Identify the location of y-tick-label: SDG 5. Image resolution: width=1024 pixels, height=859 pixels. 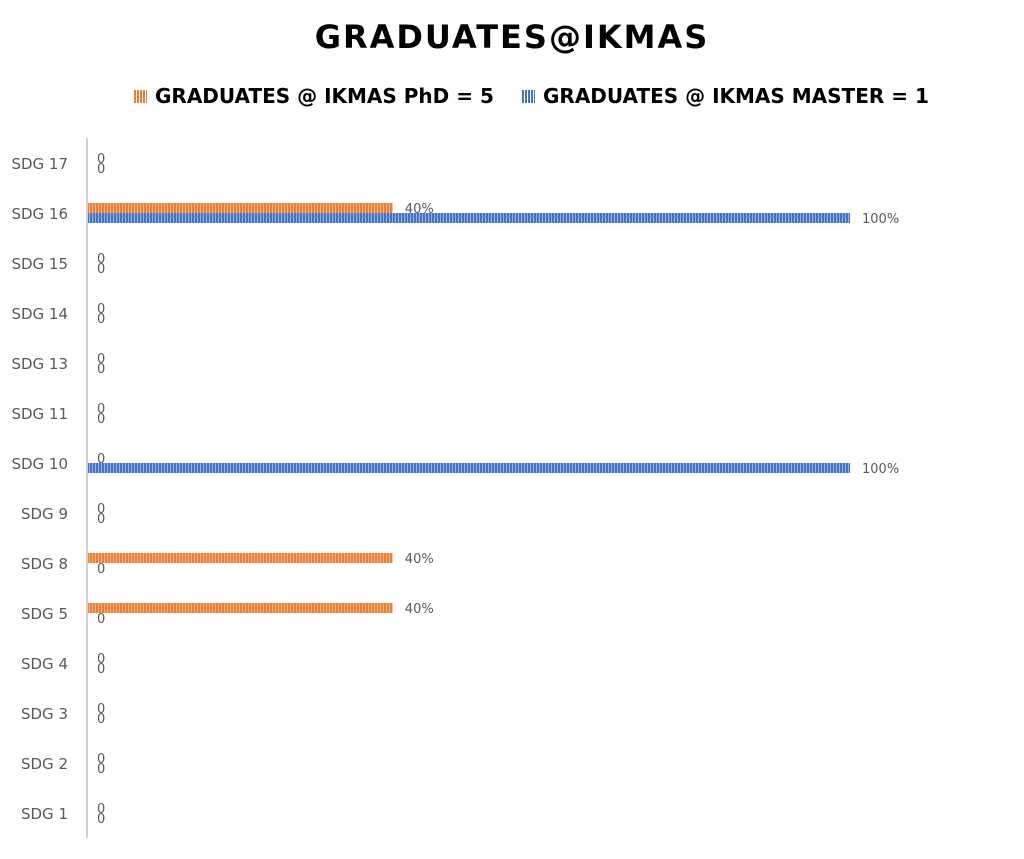
(44, 614).